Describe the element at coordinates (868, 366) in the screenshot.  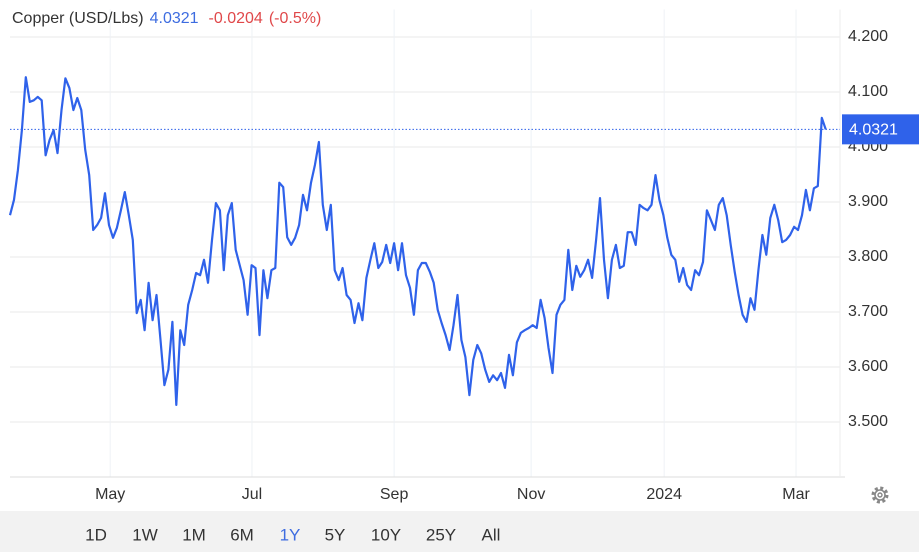
I see `y-tick-label: 3.600` at that location.